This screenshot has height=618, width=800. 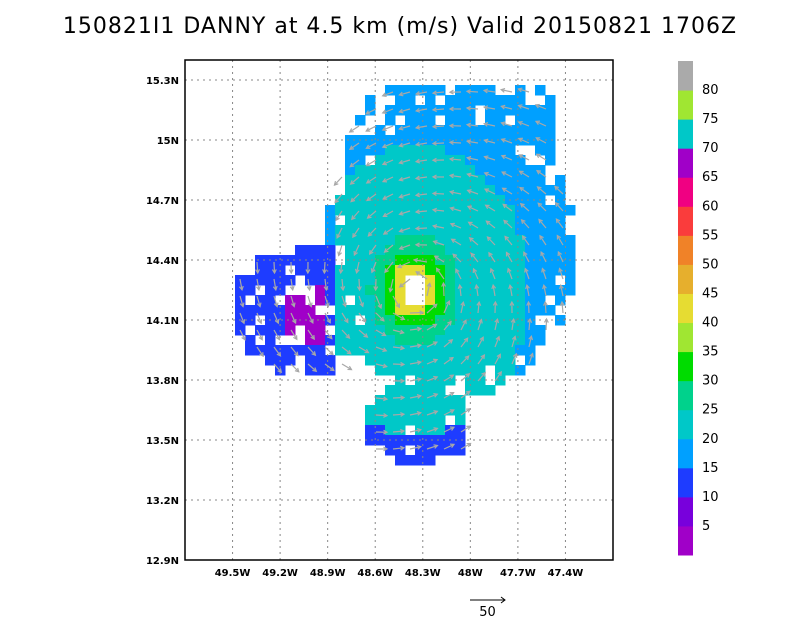 I want to click on lat-tick-label: 15.3N, so click(x=162, y=81).